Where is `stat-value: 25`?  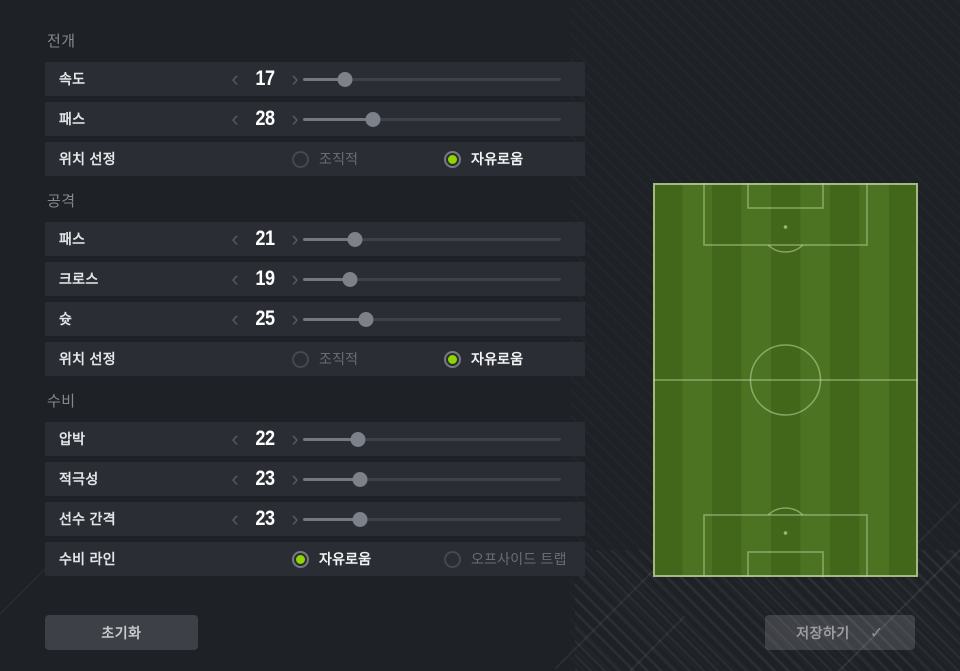 stat-value: 25 is located at coordinates (265, 318).